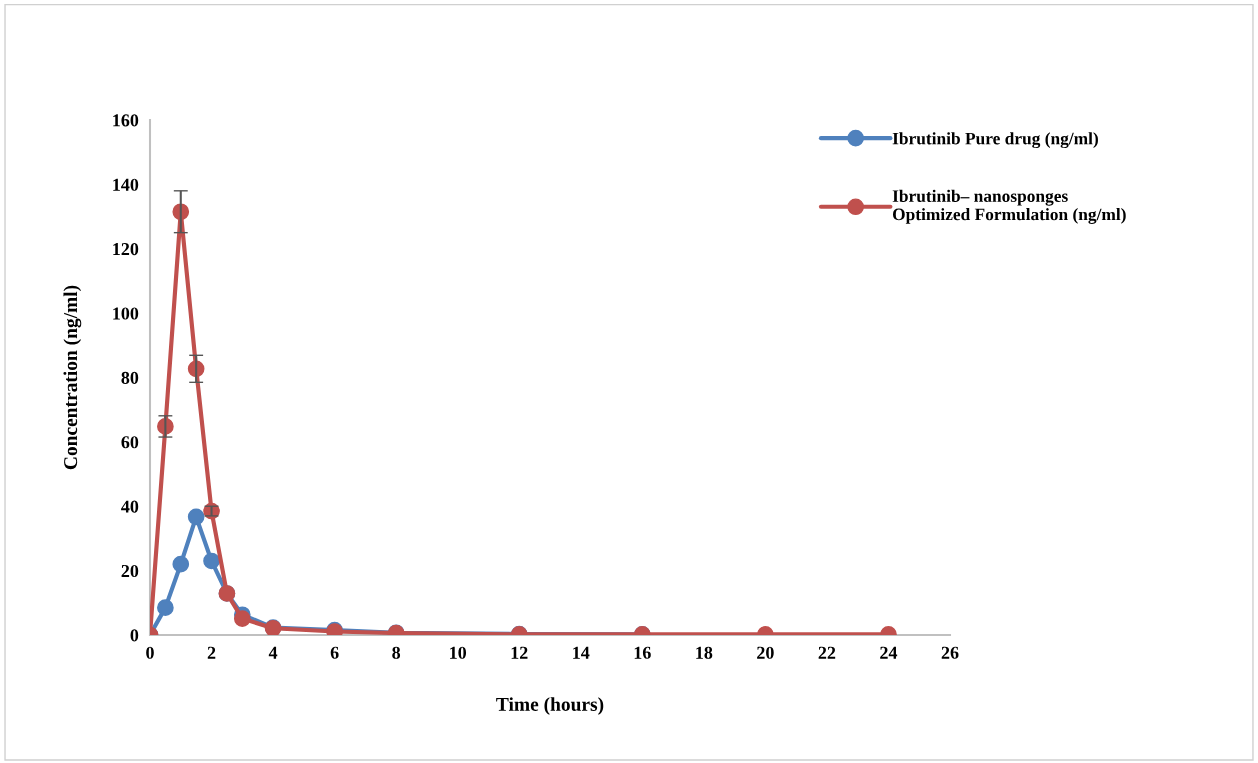 The height and width of the screenshot is (763, 1258). What do you see at coordinates (396, 652) in the screenshot?
I see `x-tick-label: 8` at bounding box center [396, 652].